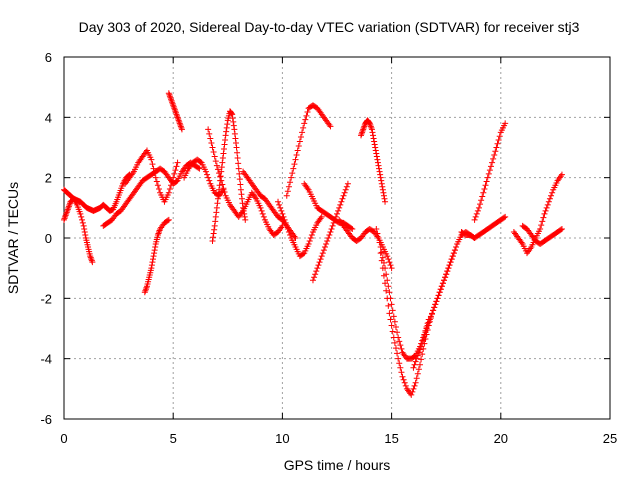 The image size is (640, 480). I want to click on y-tick-label: -2, so click(46, 298).